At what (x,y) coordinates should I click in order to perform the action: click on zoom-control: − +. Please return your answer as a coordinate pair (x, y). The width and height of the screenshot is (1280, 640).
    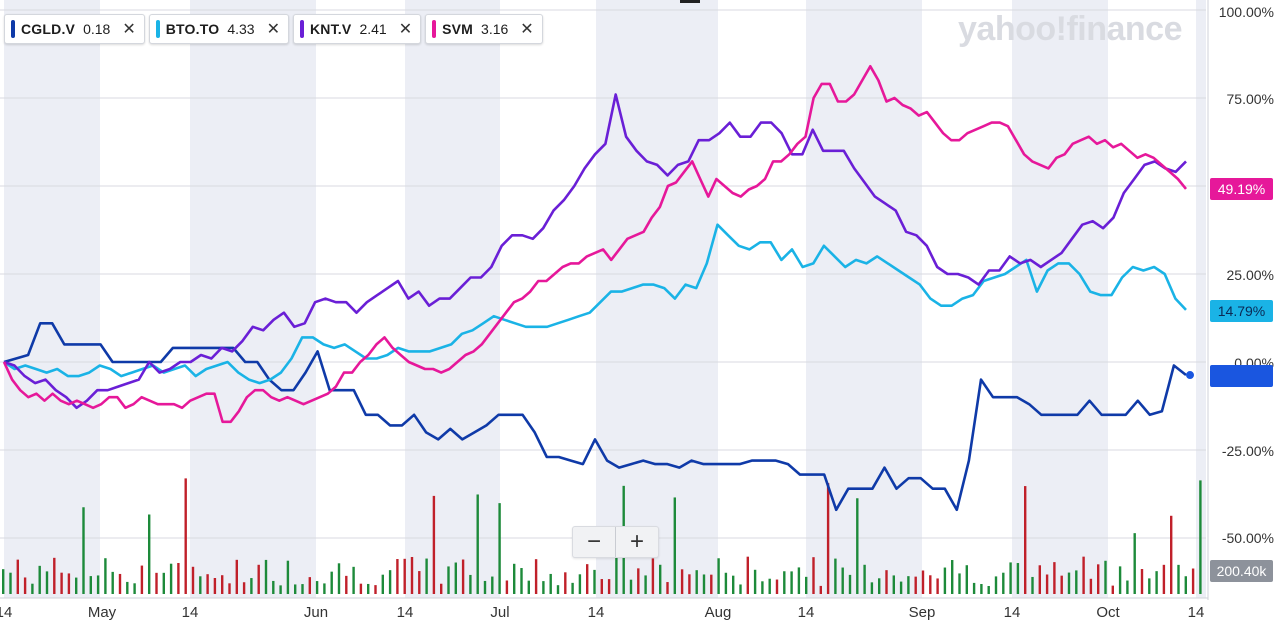
    Looking at the image, I should click on (615, 542).